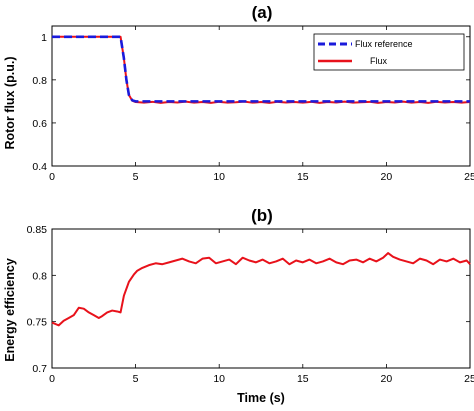 This screenshot has width=474, height=411. Describe the element at coordinates (37, 230) in the screenshot. I see `y-tick-label: 0.85` at that location.